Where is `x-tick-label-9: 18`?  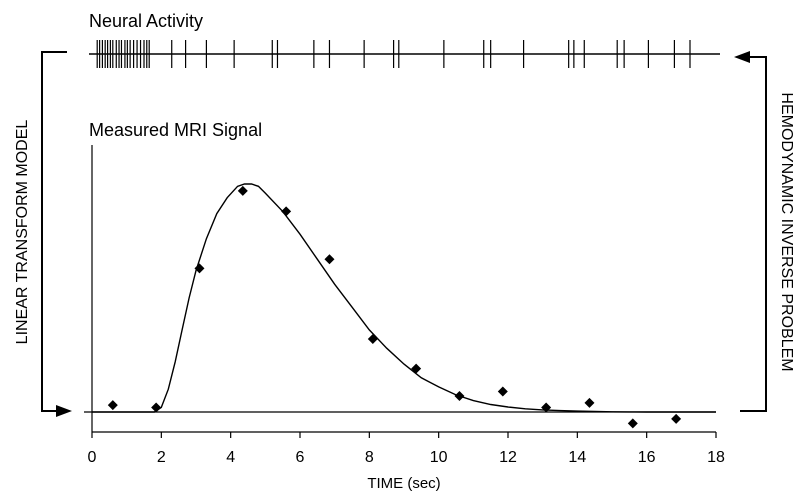
x-tick-label-9: 18 is located at coordinates (716, 457).